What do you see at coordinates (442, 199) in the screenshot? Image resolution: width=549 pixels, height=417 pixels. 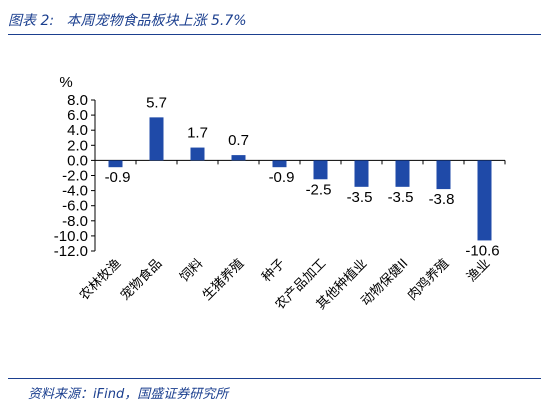 I see `data-label: -3.8` at bounding box center [442, 199].